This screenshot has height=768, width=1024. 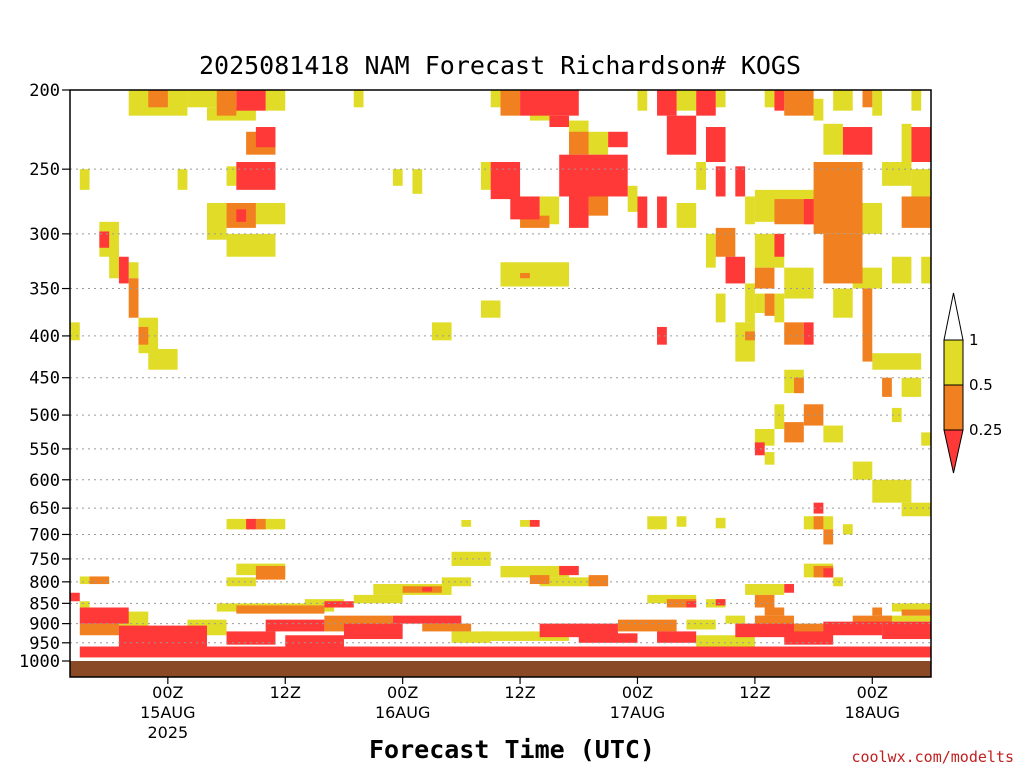 What do you see at coordinates (953, 316) in the screenshot?
I see `legend-arrow-top` at bounding box center [953, 316].